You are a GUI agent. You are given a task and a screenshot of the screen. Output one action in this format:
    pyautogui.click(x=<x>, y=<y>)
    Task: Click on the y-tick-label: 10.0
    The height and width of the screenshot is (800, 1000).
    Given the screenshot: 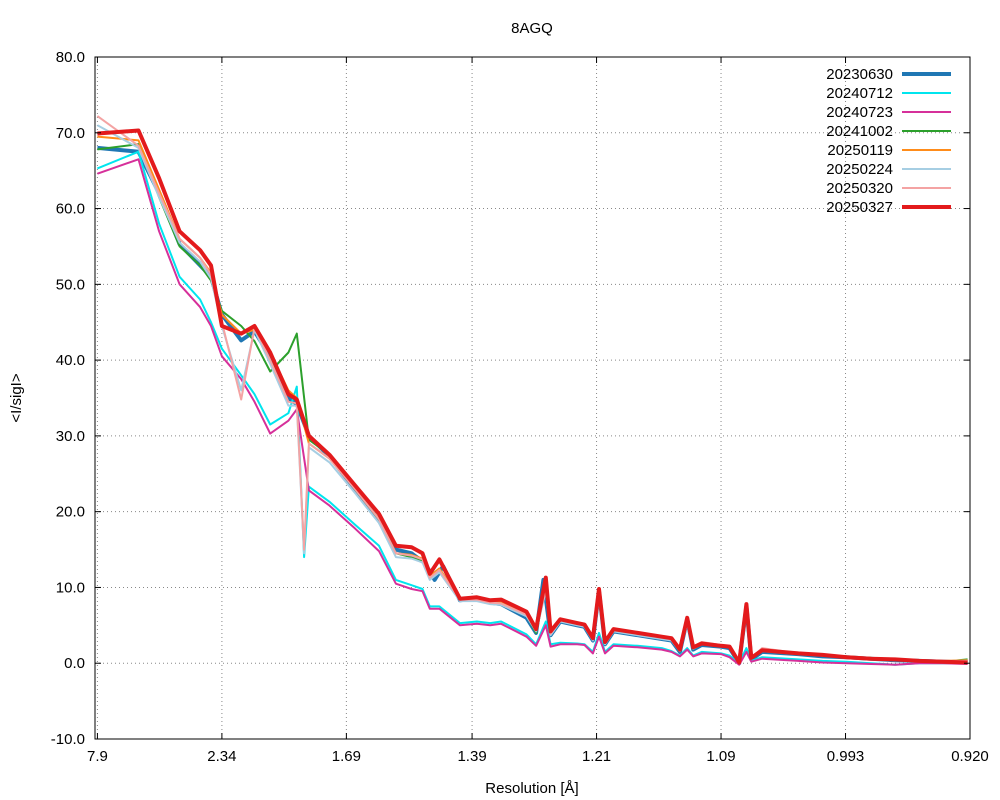 What is the action you would take?
    pyautogui.click(x=70, y=587)
    